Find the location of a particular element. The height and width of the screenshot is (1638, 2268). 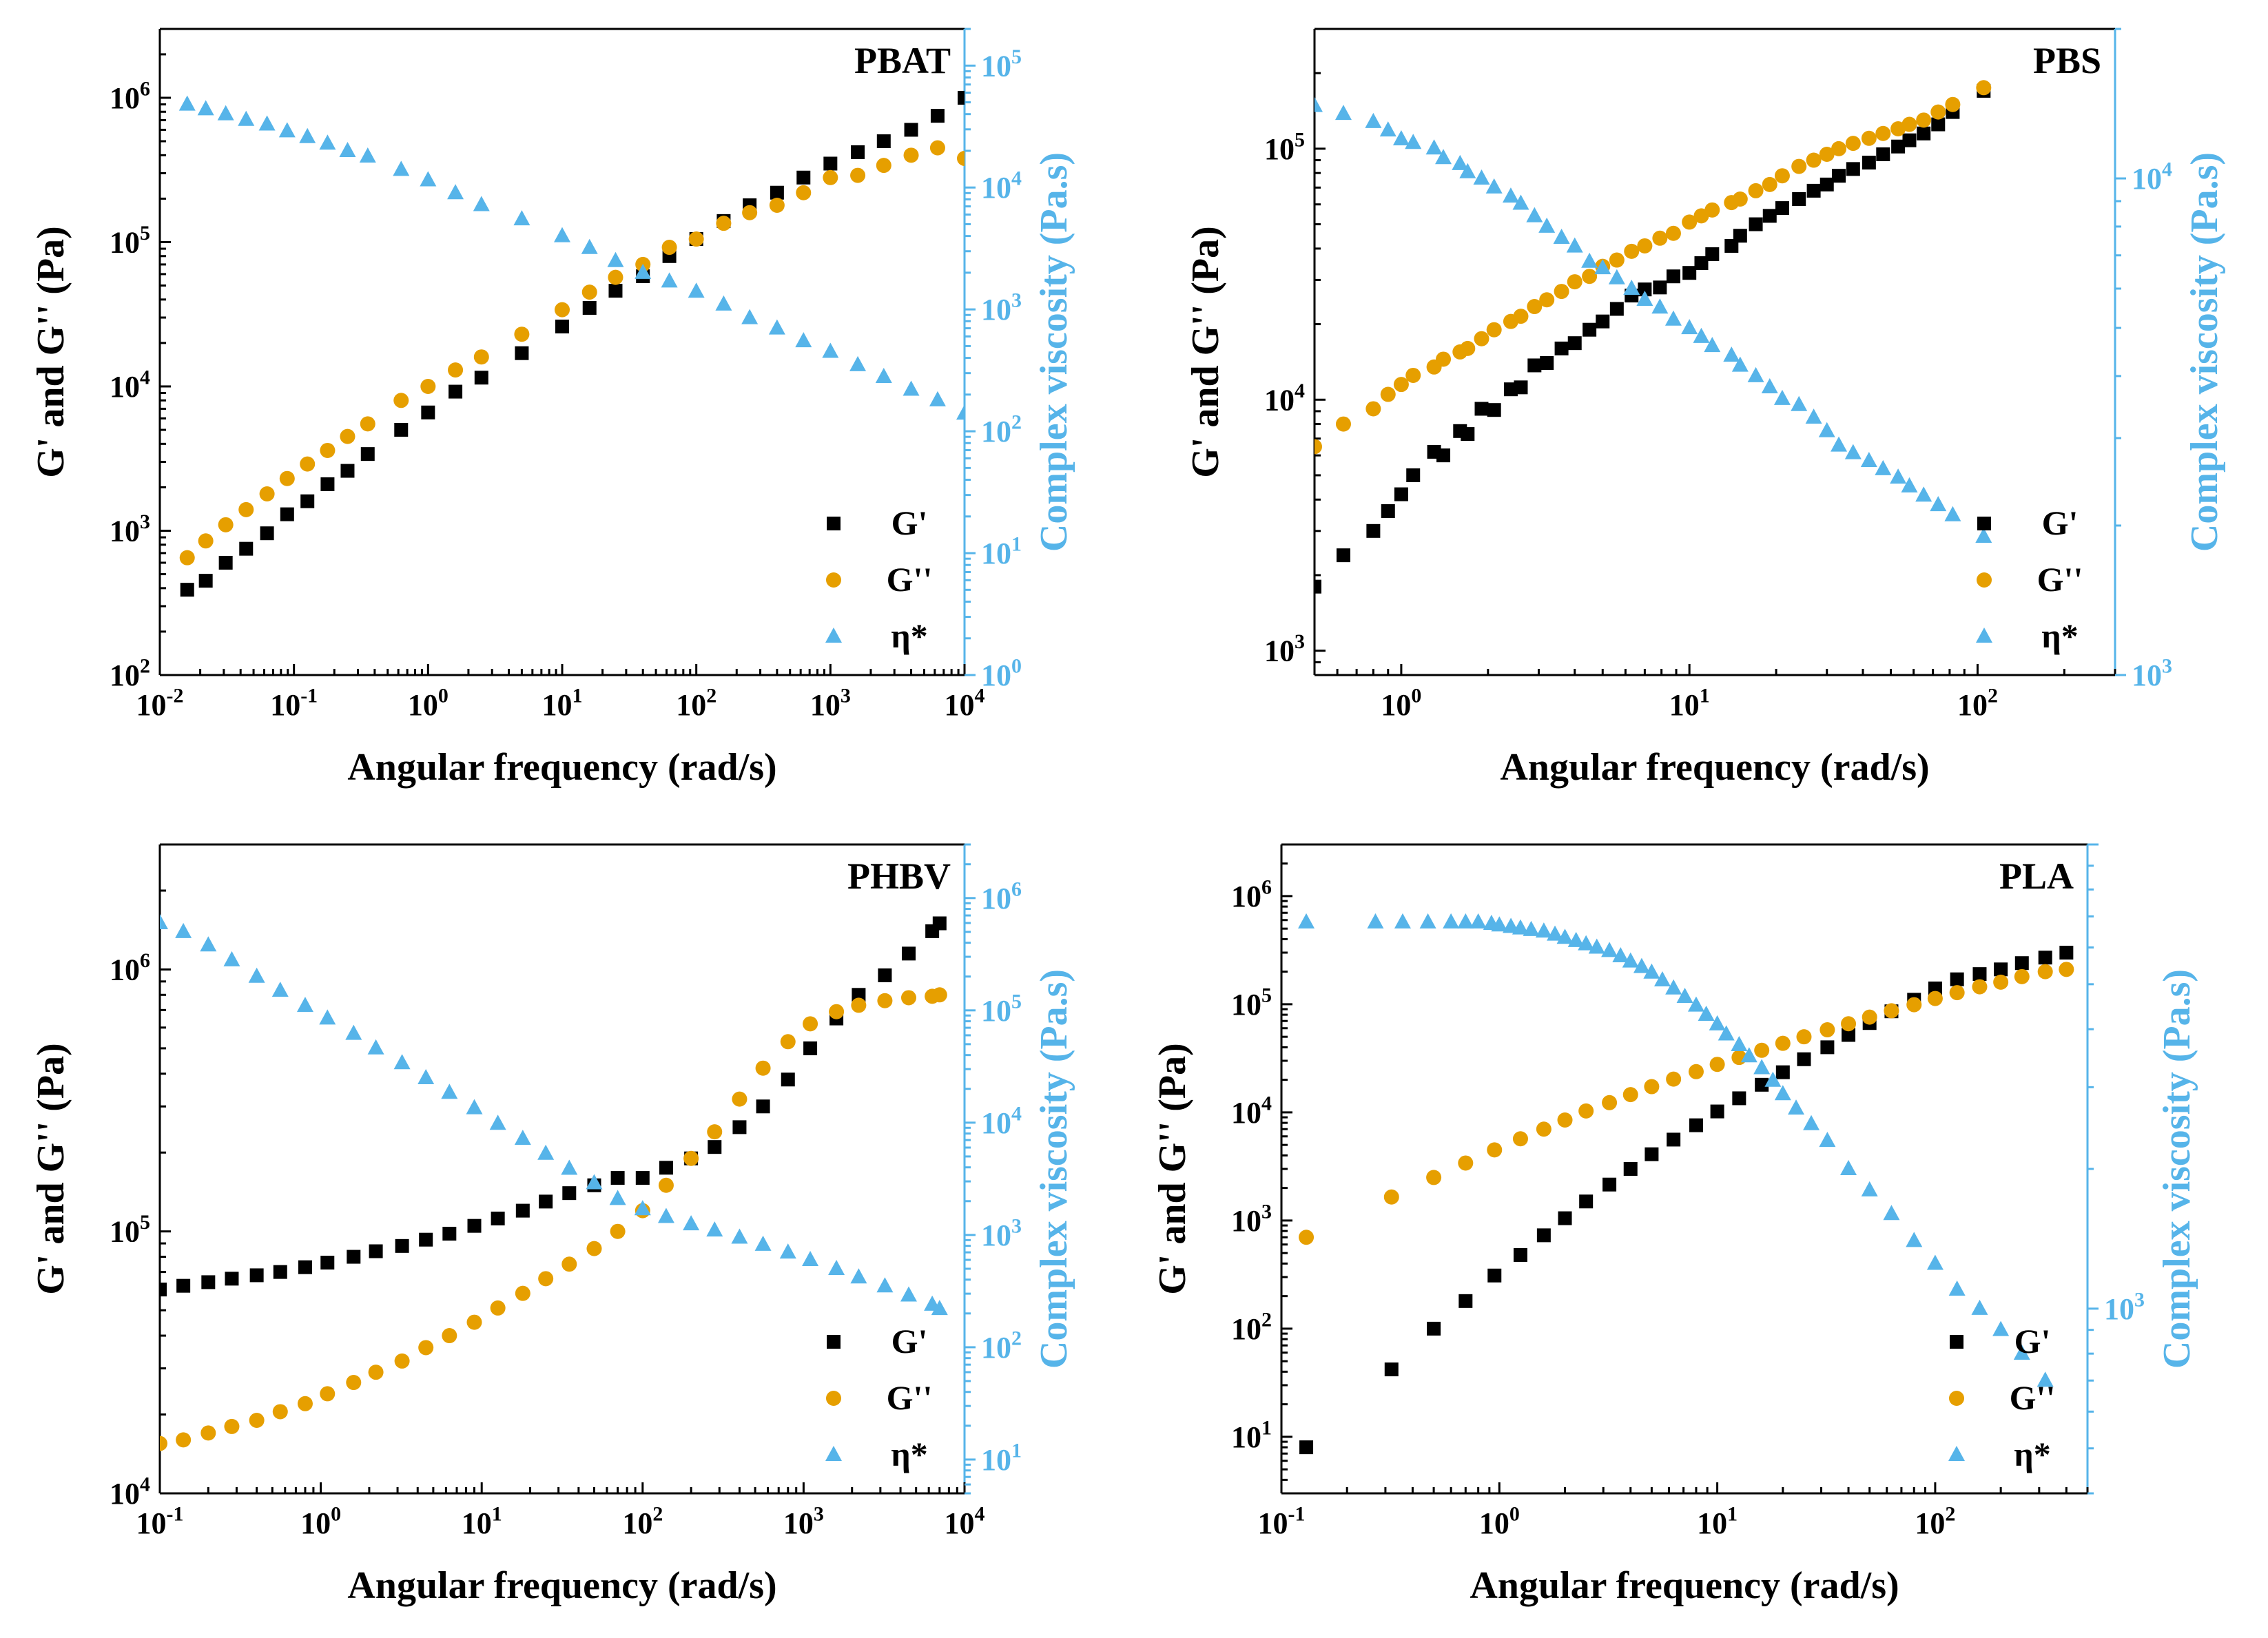

data-points is located at coordinates (571, 343).